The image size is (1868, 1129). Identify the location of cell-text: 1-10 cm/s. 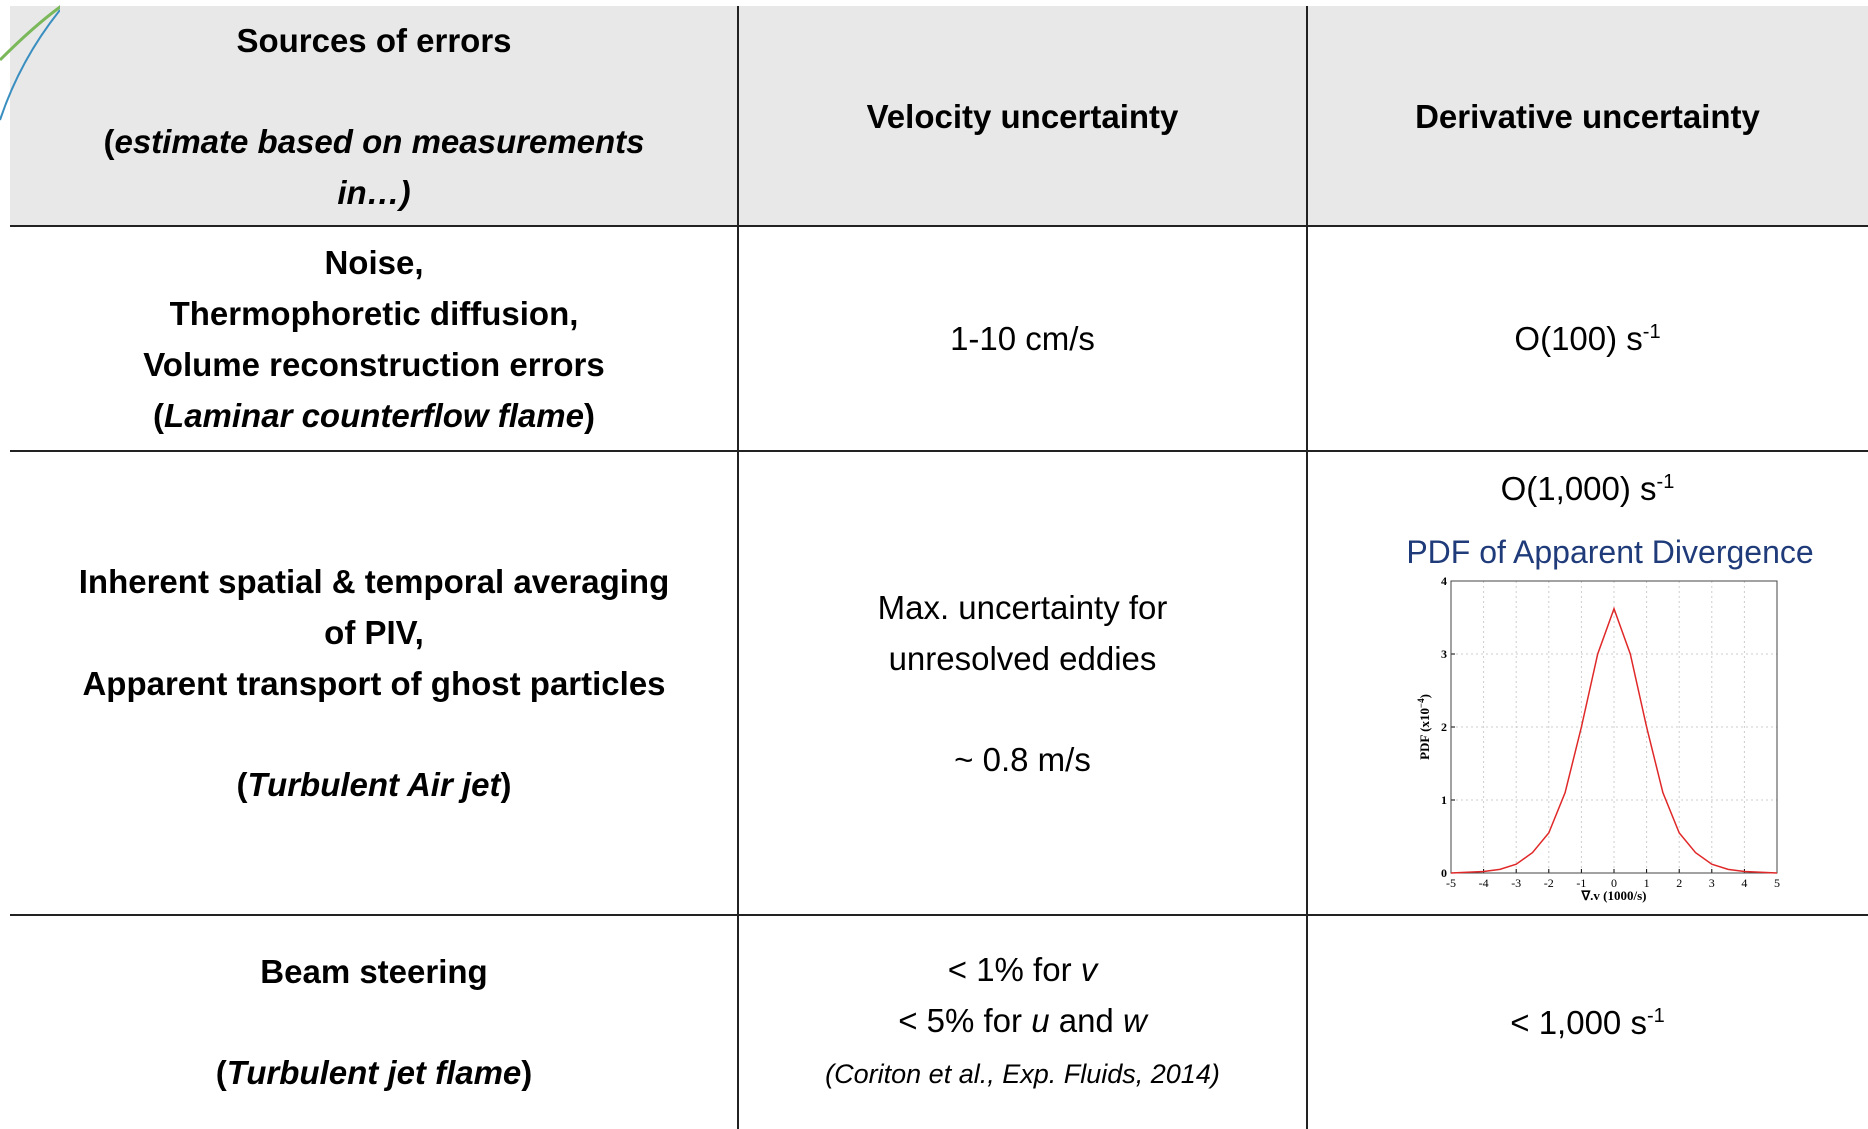
(1022, 338).